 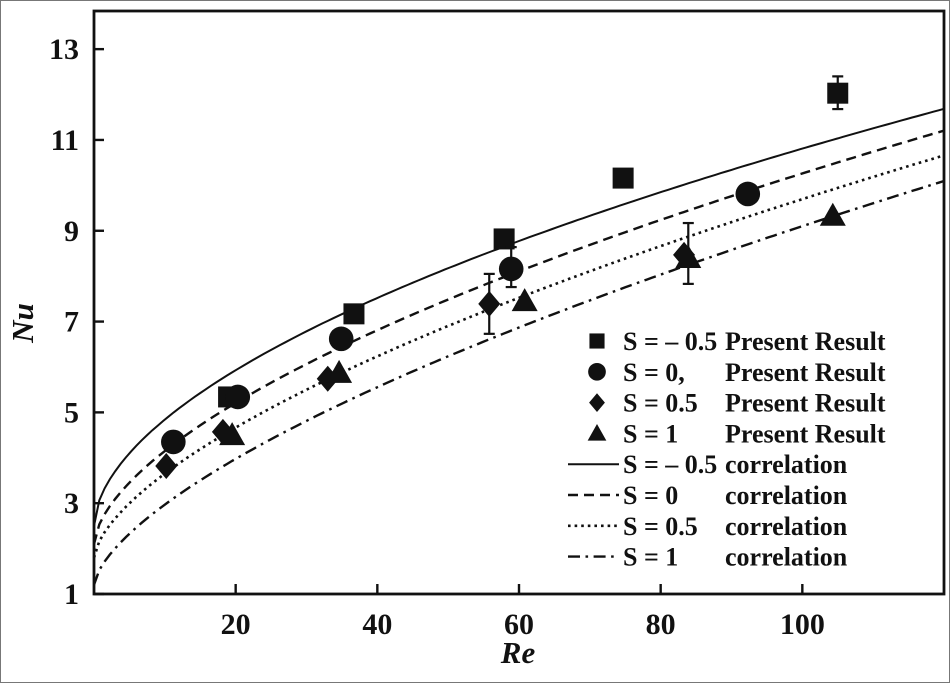 What do you see at coordinates (735, 526) in the screenshot?
I see `legend-label: S = 0.5 correlation` at bounding box center [735, 526].